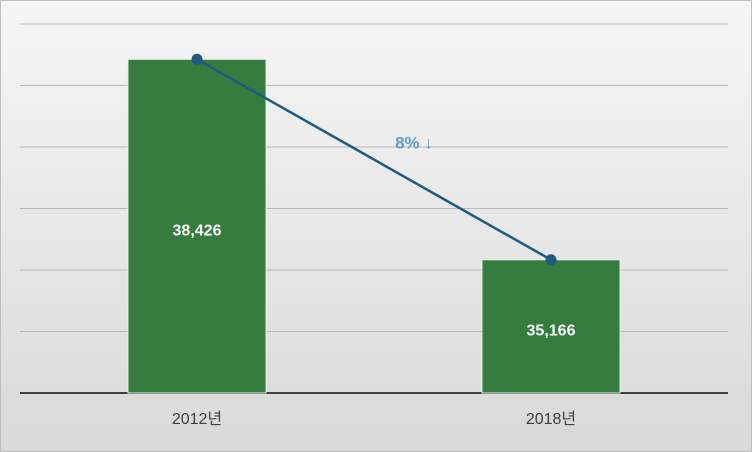 This screenshot has height=452, width=752. Describe the element at coordinates (551, 419) in the screenshot. I see `x-tick-label: 2018년` at that location.